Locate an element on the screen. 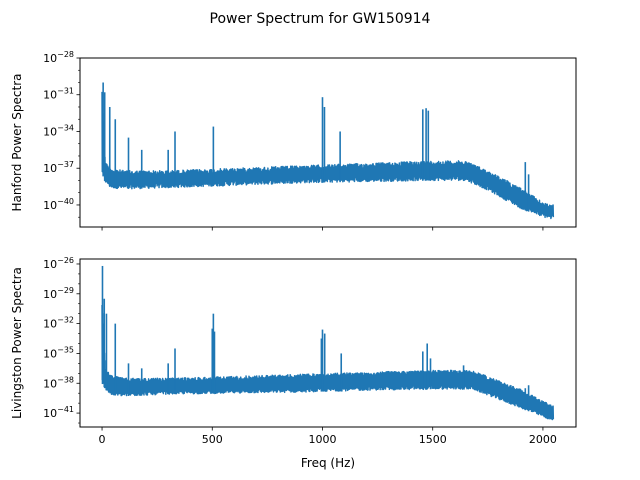 The height and width of the screenshot is (480, 640). hanford-y-axis-label: Hanford Power Spectra is located at coordinates (17, 142).